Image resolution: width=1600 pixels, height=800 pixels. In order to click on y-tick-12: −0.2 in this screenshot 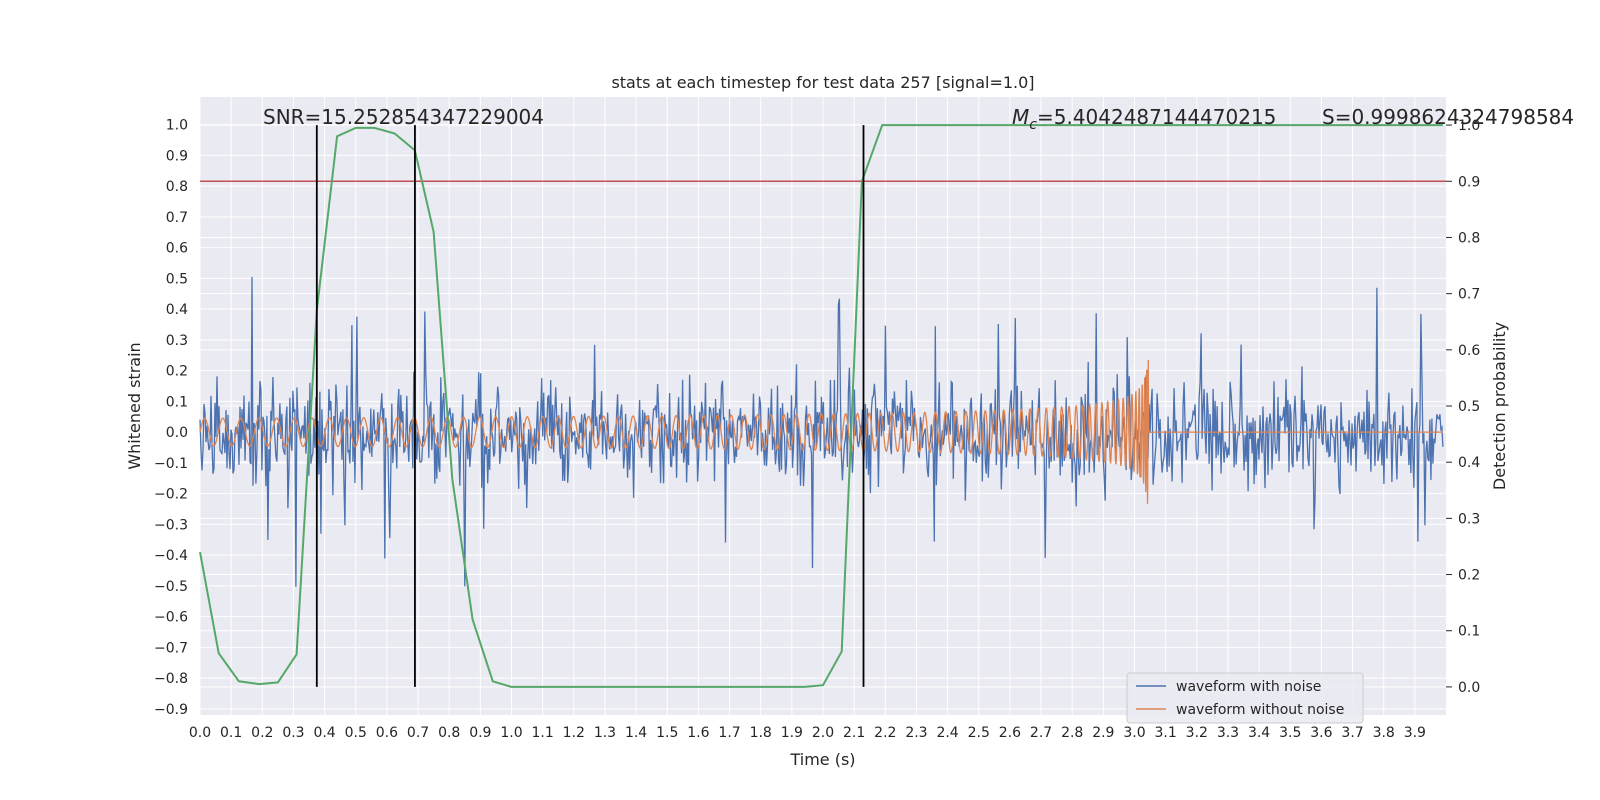, I will do `click(171, 495)`.